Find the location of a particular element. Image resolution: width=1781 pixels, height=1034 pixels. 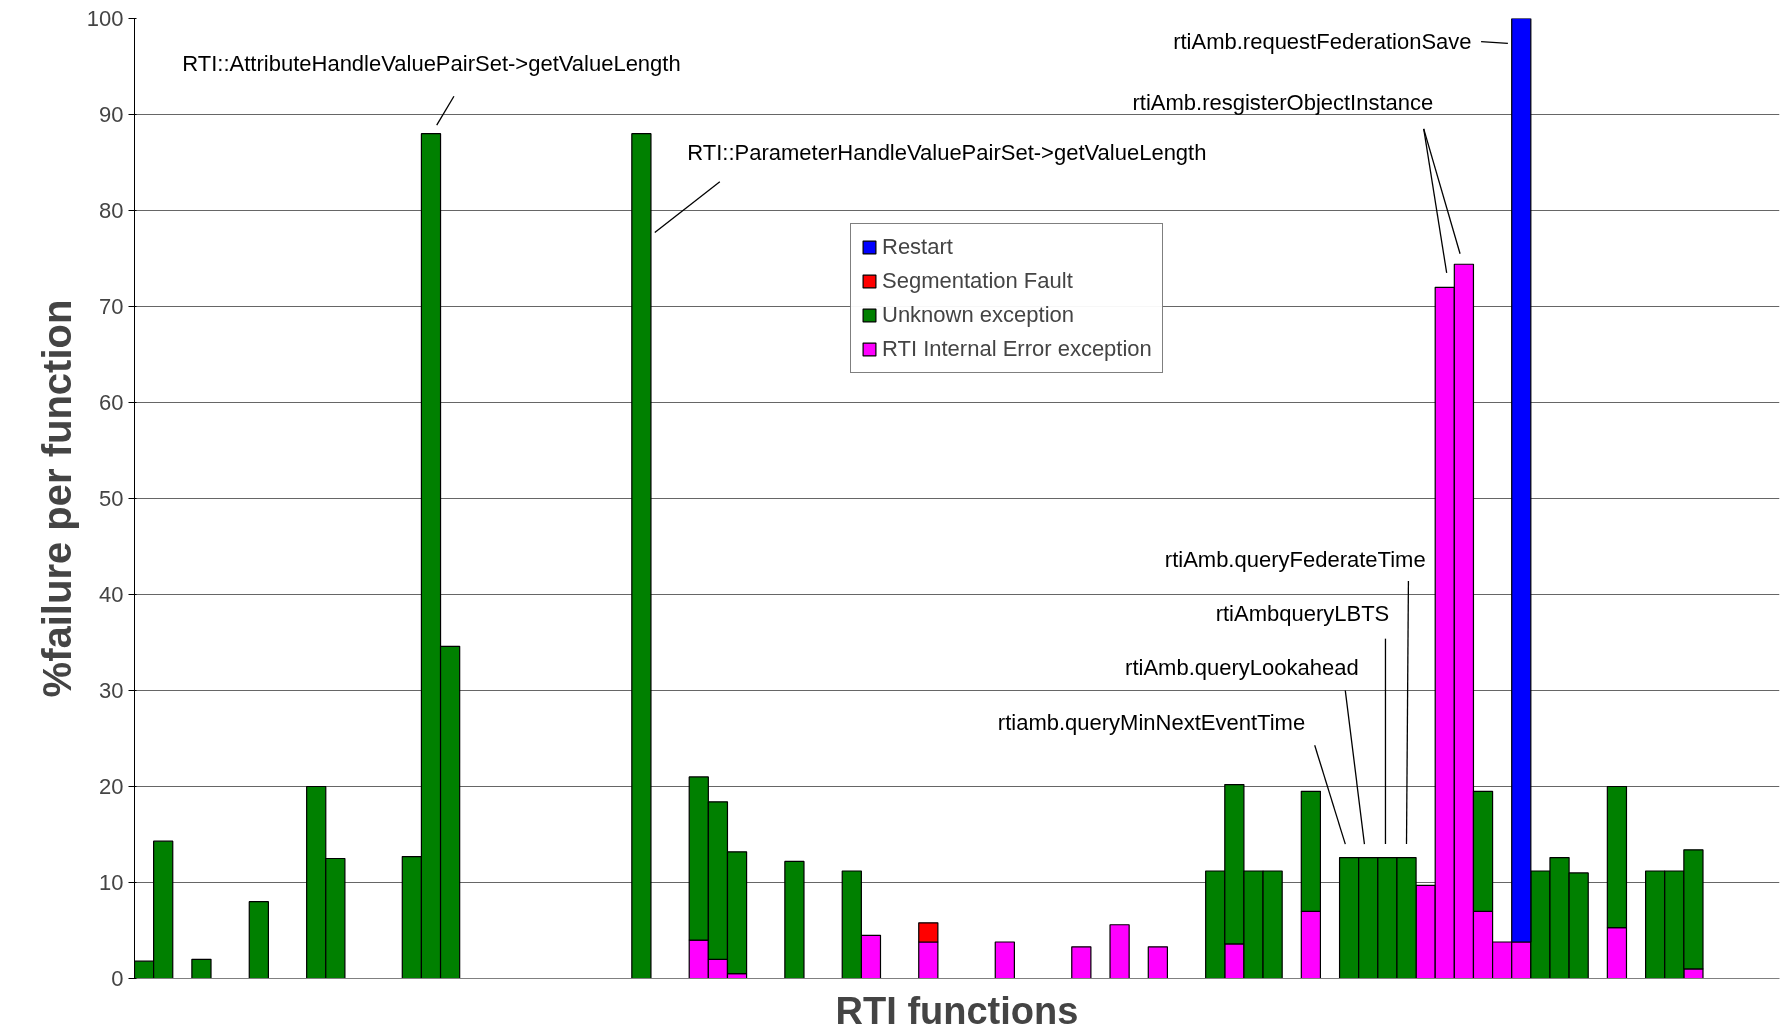

y-tick-label: 40 is located at coordinates (111, 594).